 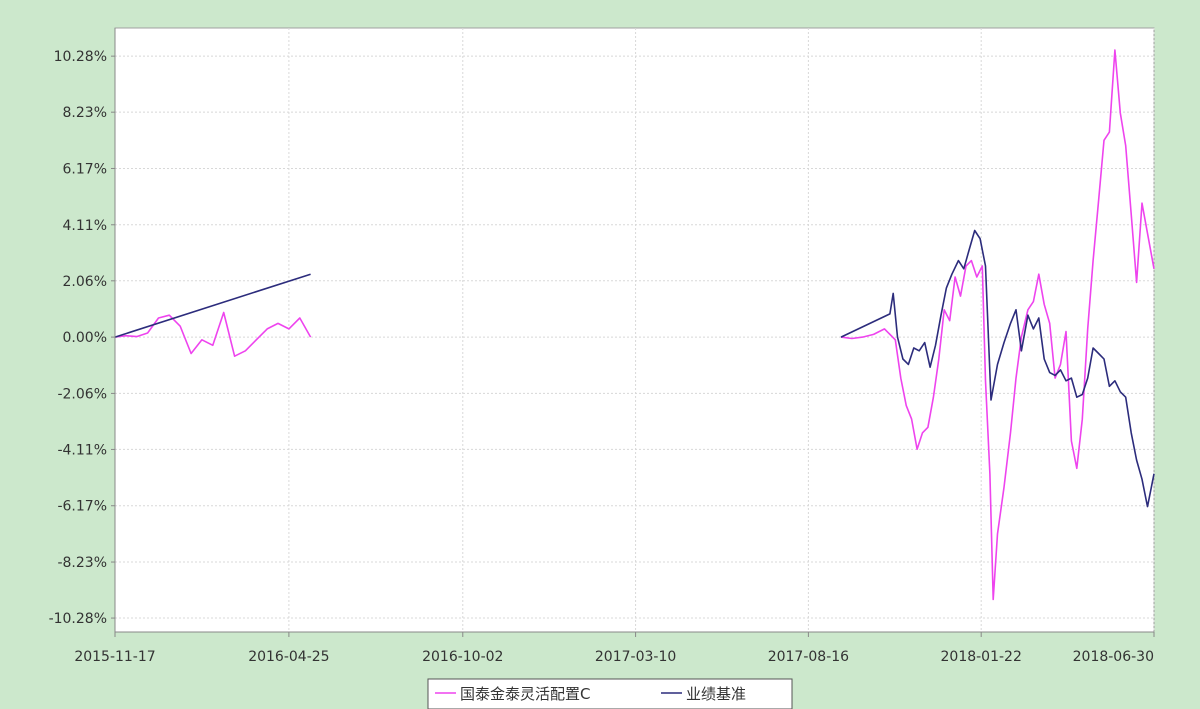 I want to click on x-tick-label: 2016-10-02, so click(x=462, y=657).